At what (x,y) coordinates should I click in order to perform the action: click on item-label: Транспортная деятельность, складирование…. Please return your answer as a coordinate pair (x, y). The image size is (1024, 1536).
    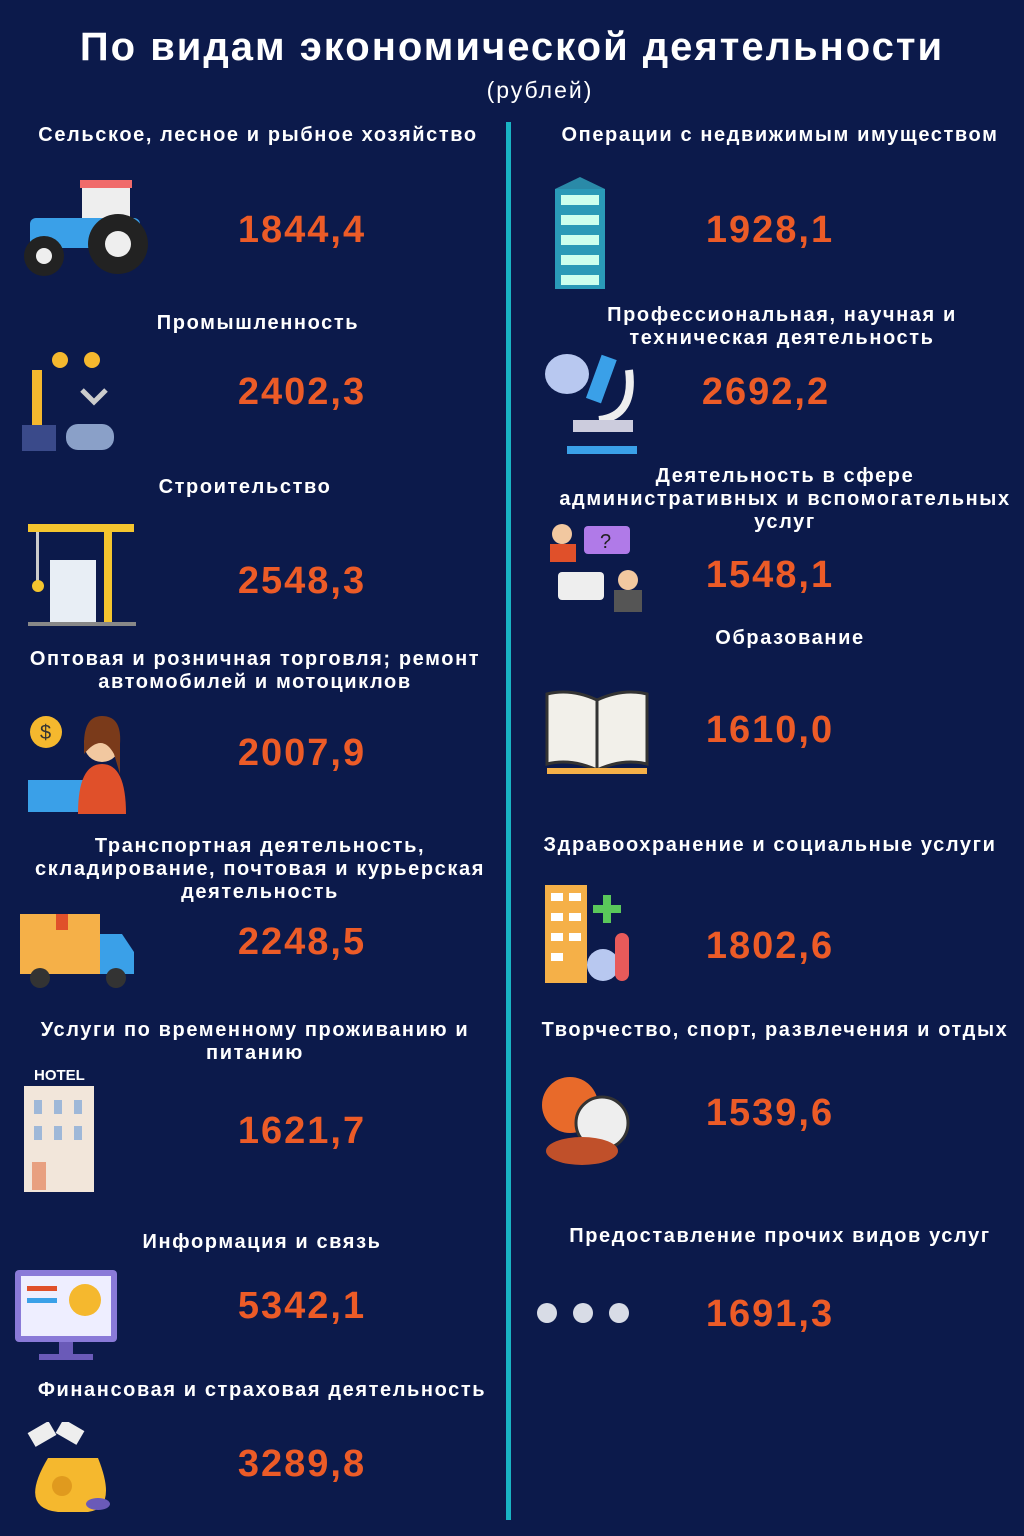
    Looking at the image, I should click on (260, 869).